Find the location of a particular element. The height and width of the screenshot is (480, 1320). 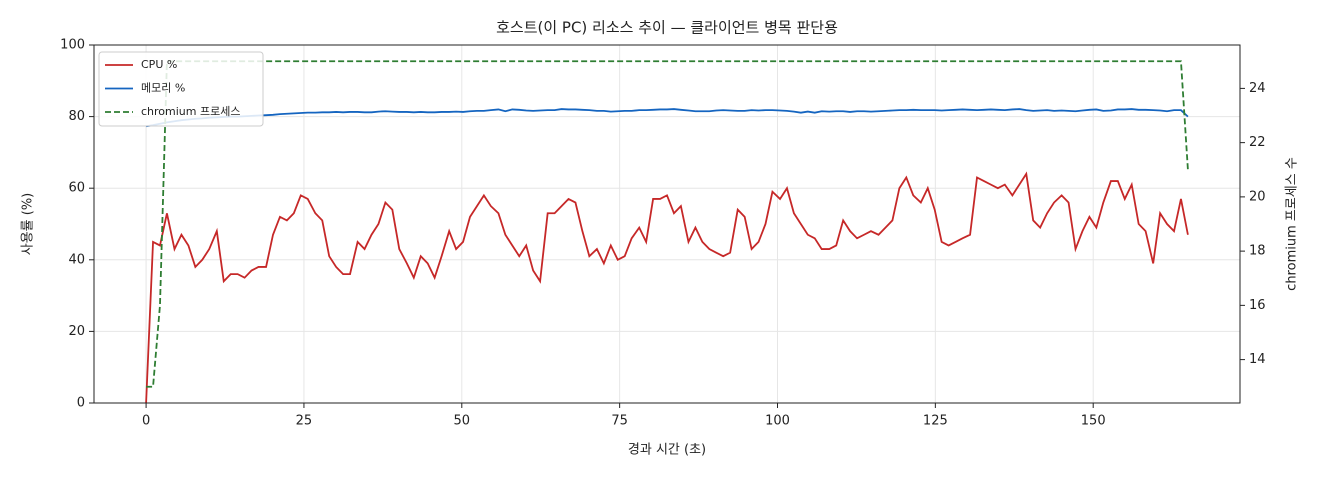

y2-tick-label: 22 is located at coordinates (1257, 142).